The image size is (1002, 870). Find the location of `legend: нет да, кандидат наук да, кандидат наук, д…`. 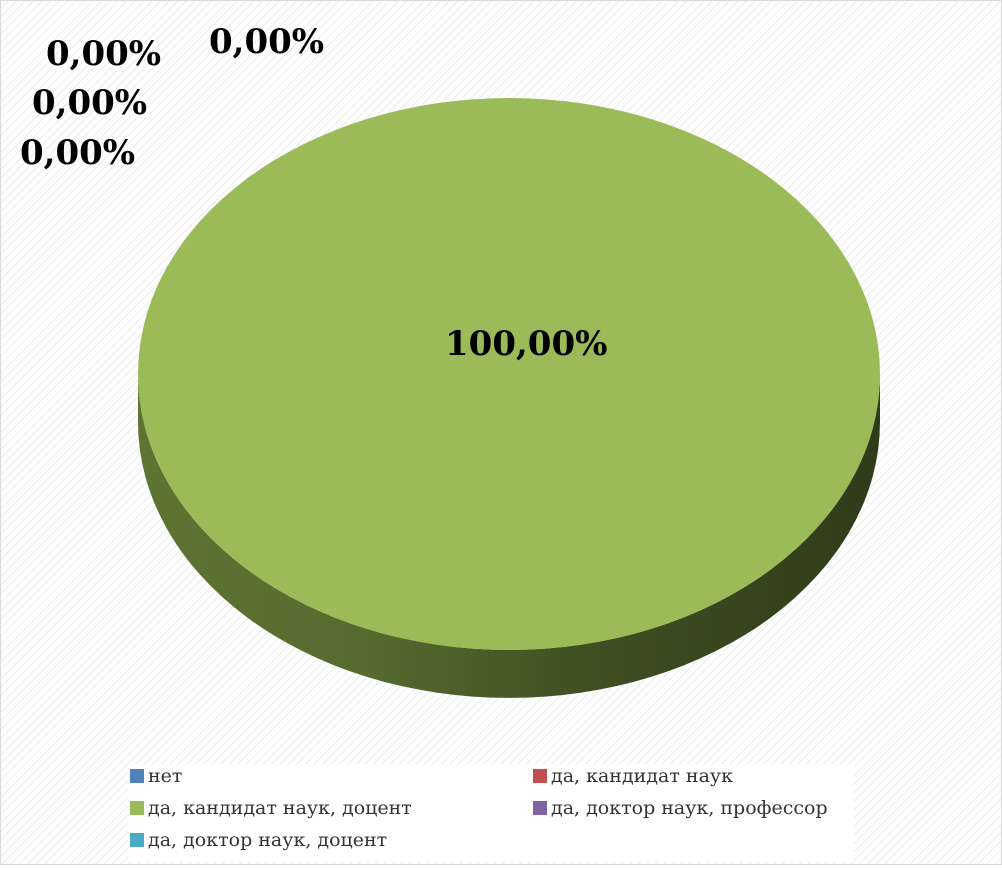

legend: нет да, кандидат наук да, кандидат наук, д… is located at coordinates (491, 813).